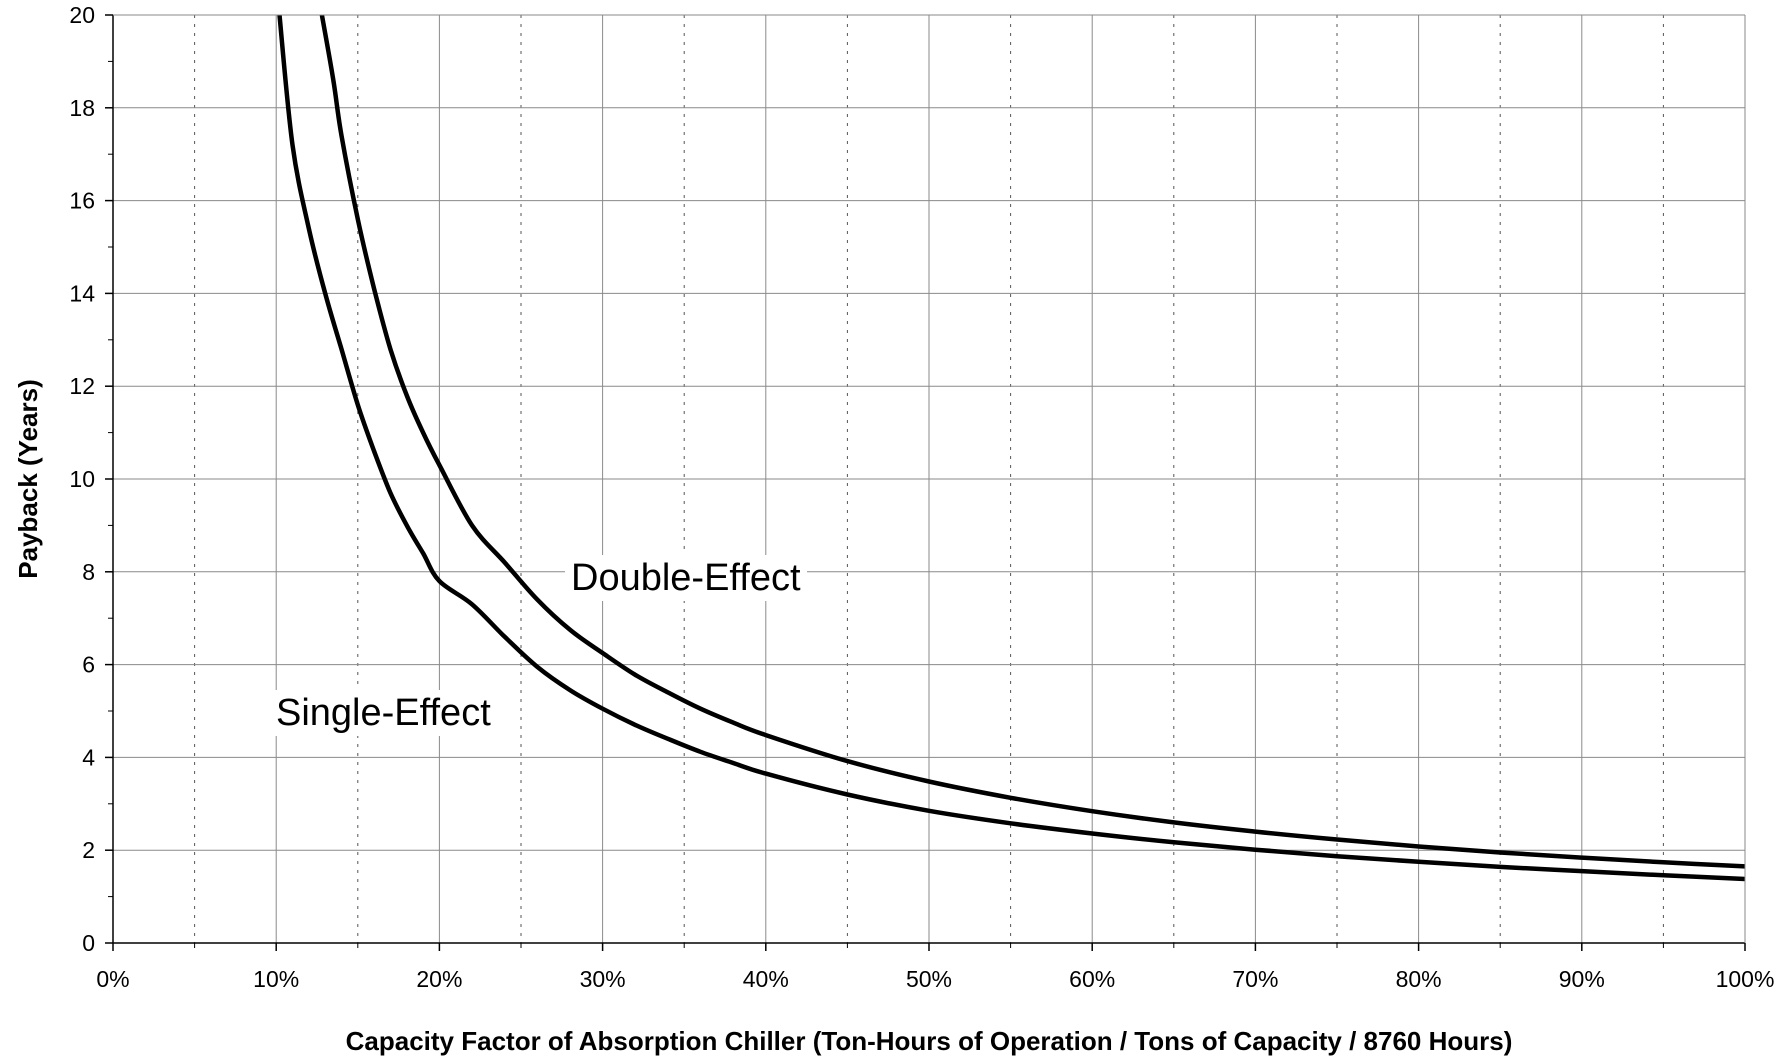 The image size is (1791, 1058). What do you see at coordinates (82, 293) in the screenshot?
I see `y-tick-label: 14` at bounding box center [82, 293].